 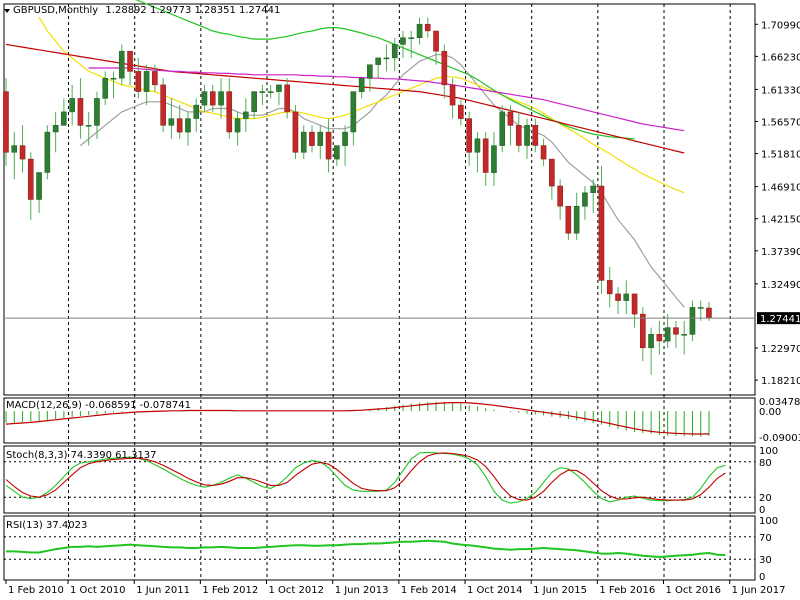 I want to click on time-tick-label: 1 Jun 2013, so click(x=362, y=590).